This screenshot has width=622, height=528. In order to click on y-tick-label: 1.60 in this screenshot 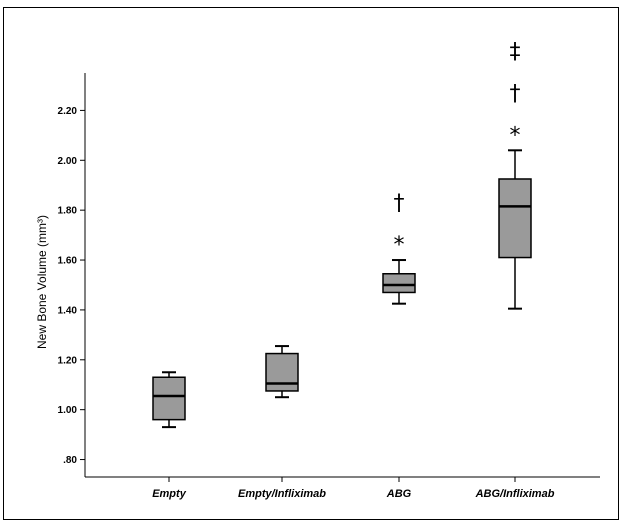, I will do `click(68, 261)`.